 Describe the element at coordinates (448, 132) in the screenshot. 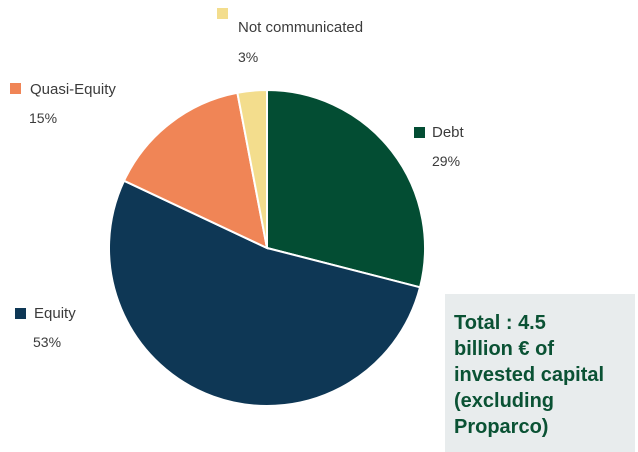

I see `legend-label-debt: Debt` at that location.